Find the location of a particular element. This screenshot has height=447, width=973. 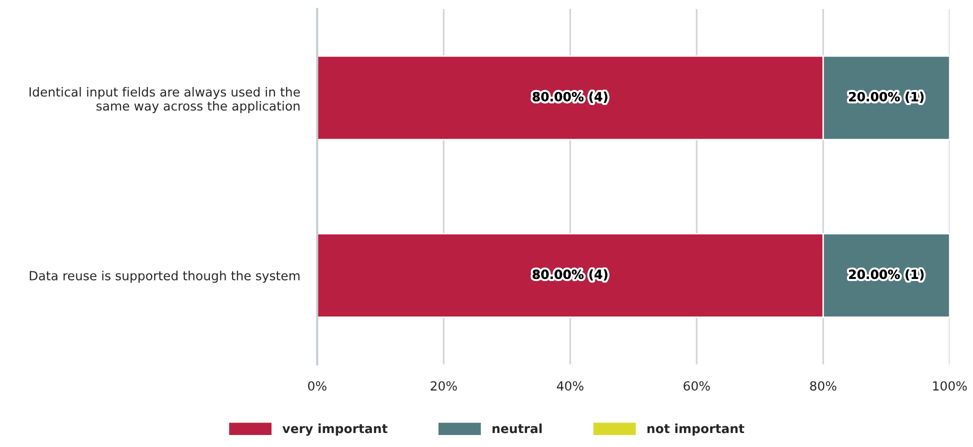

x-tick-label: 40% is located at coordinates (570, 386).